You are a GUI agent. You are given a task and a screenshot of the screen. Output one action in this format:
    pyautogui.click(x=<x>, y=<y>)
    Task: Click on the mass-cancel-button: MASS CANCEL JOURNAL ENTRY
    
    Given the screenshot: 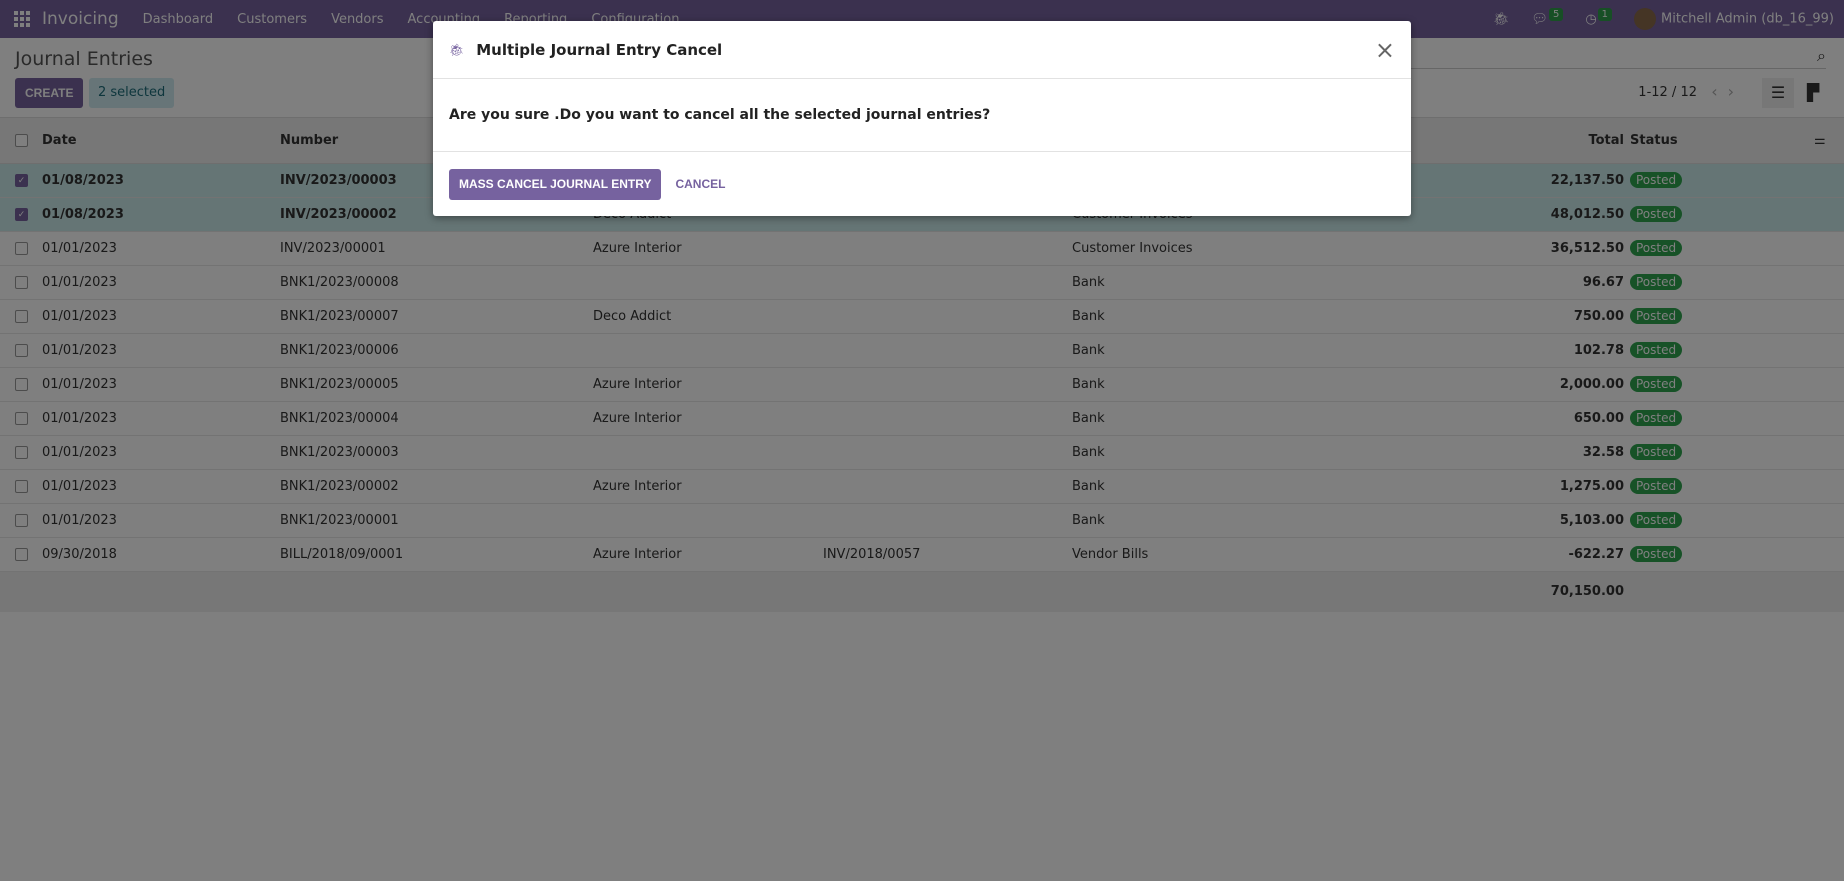 What is the action you would take?
    pyautogui.click(x=555, y=184)
    